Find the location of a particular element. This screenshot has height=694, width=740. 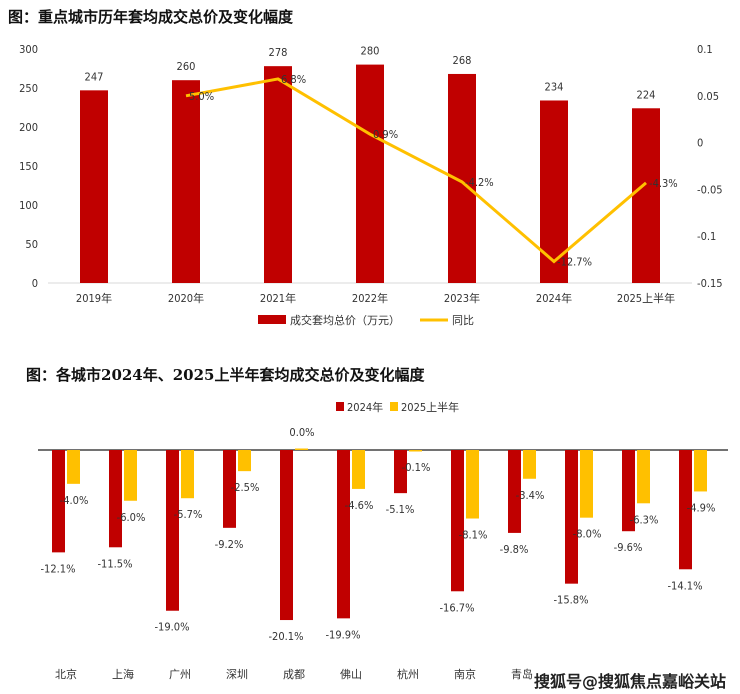

line-data-label: -12.7% is located at coordinates (574, 261).